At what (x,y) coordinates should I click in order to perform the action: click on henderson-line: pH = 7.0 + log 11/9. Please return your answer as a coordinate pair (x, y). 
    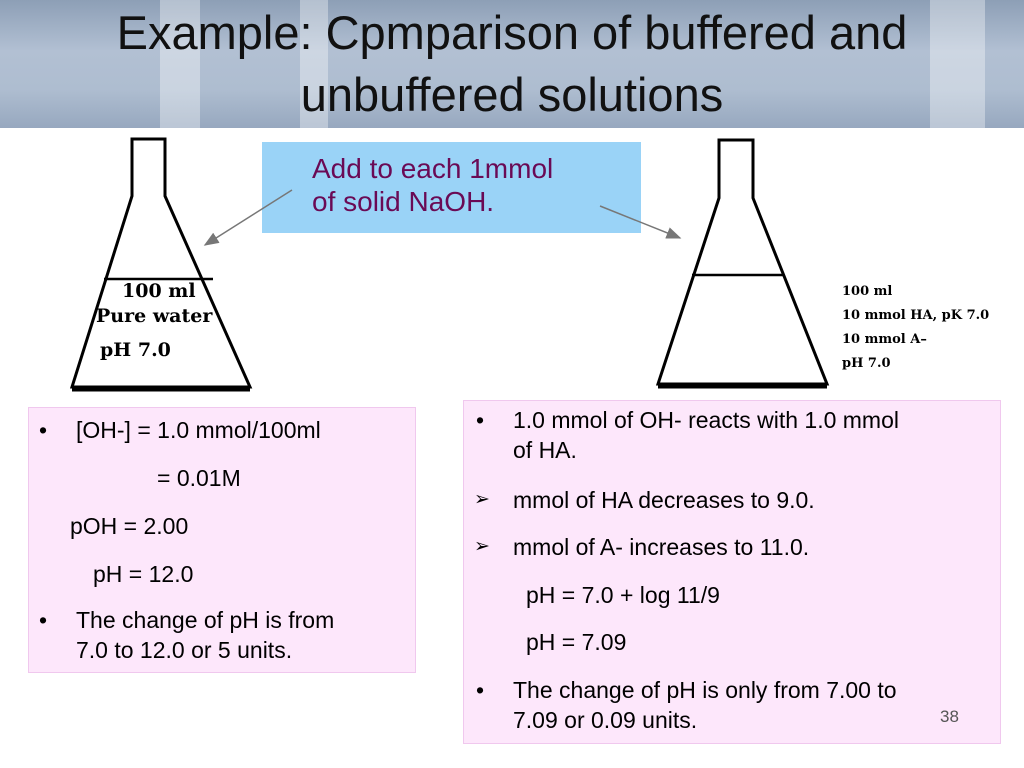
    Looking at the image, I should click on (623, 595).